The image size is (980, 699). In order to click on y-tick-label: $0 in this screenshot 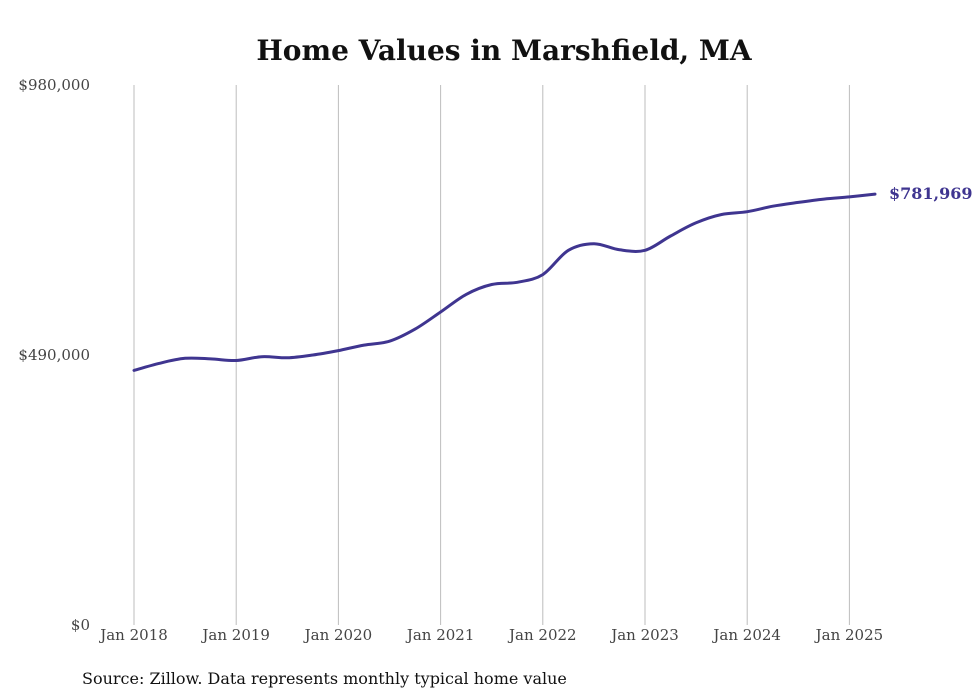, I will do `click(80, 625)`.